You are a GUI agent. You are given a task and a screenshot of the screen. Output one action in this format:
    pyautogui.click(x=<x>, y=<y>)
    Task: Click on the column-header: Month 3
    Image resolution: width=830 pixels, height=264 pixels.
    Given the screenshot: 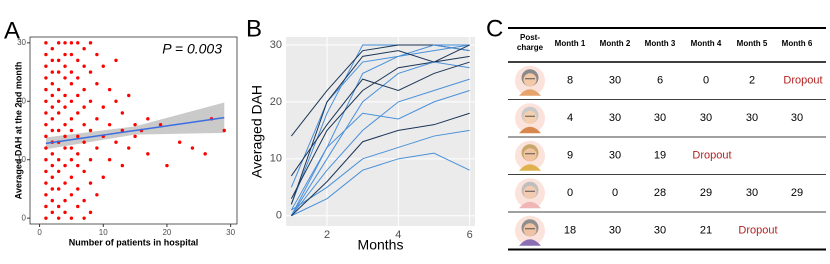 What is the action you would take?
    pyautogui.click(x=660, y=43)
    